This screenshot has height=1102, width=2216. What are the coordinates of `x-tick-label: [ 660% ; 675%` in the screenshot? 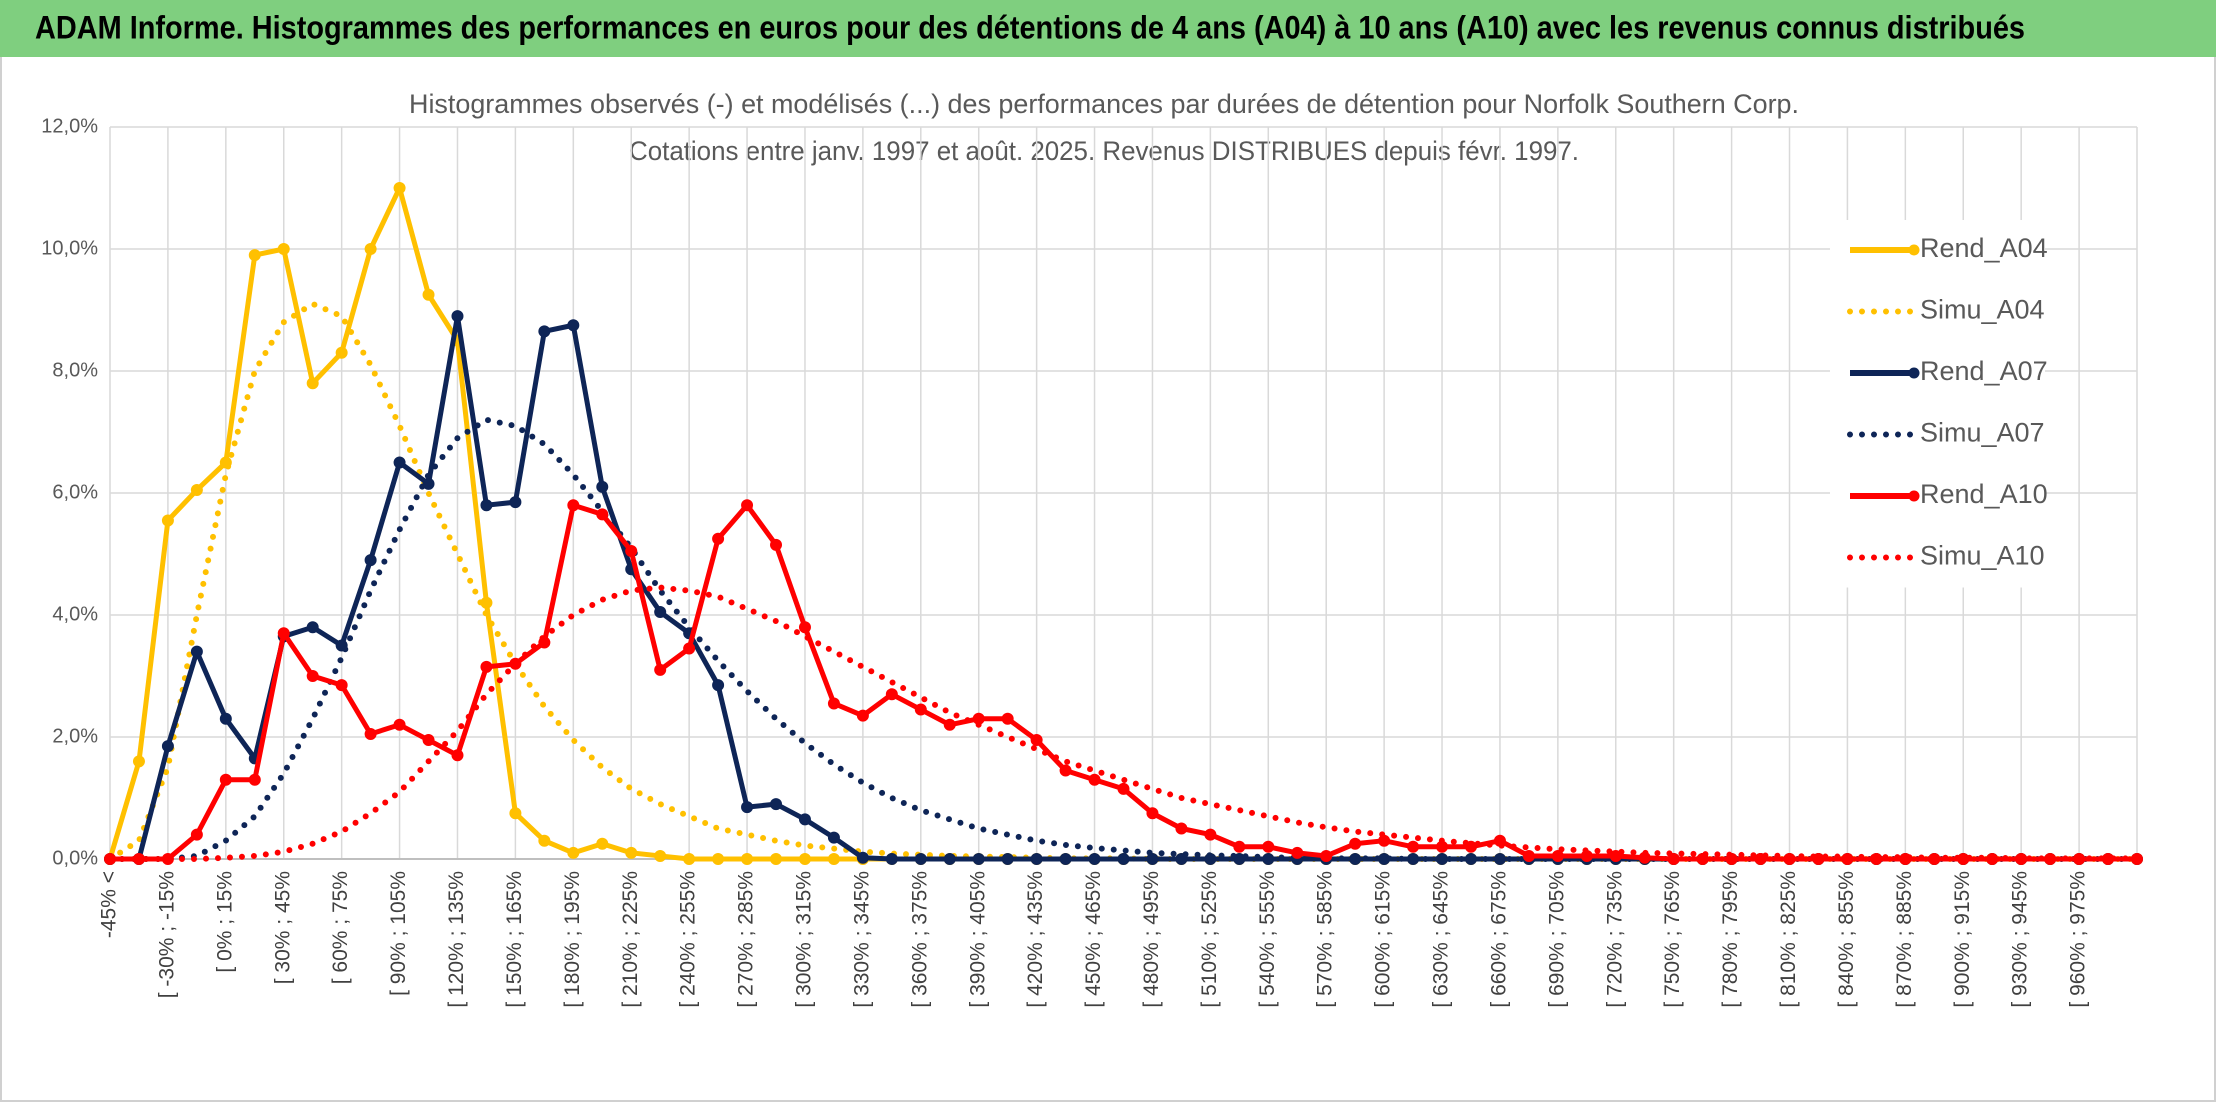 It's located at (1498, 939).